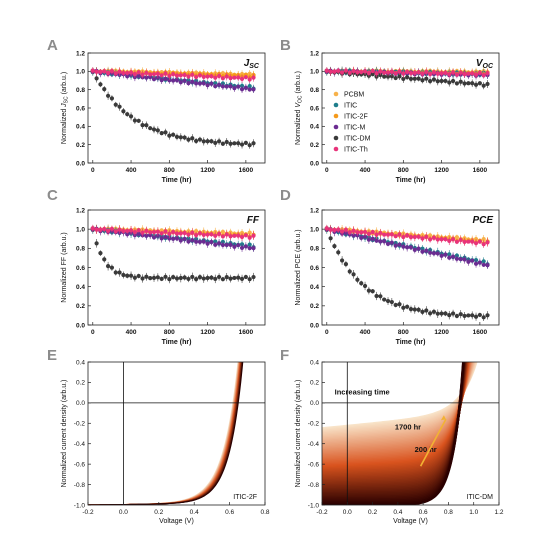  Describe the element at coordinates (473, 512) in the screenshot. I see `x-tick-label: 1.0` at that location.